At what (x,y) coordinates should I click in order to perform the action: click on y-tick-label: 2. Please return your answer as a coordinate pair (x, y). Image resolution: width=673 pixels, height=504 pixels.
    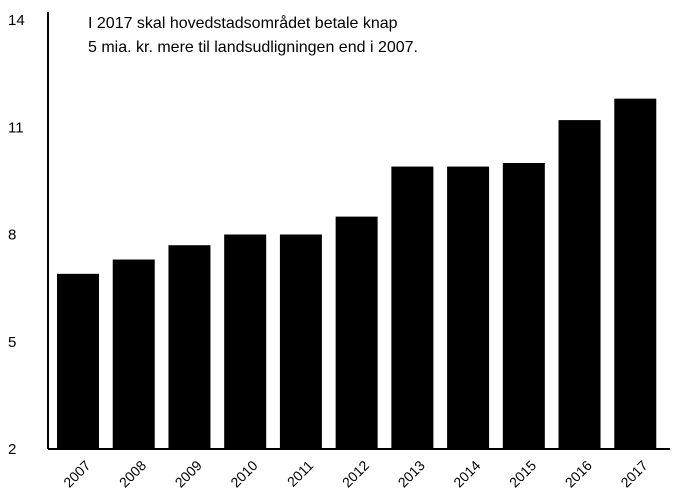
    Looking at the image, I should click on (12, 449).